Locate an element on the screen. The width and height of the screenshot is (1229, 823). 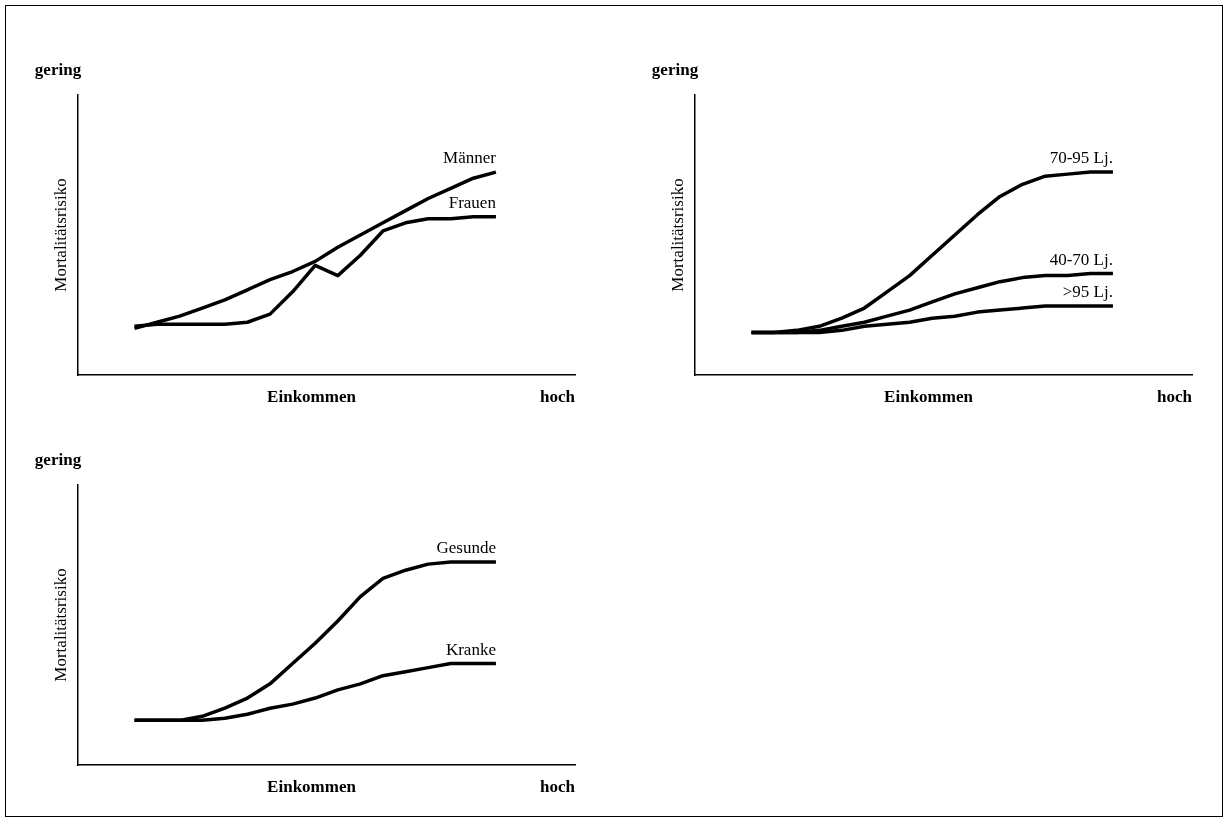
series-label: >95 Lj. is located at coordinates (1087, 292).